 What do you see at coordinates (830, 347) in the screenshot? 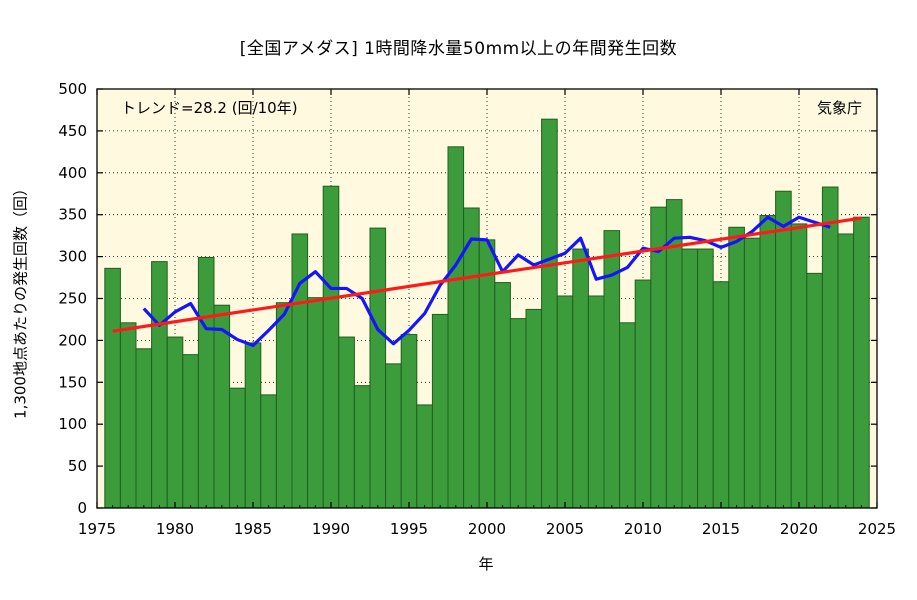
I see `bar-2022` at bounding box center [830, 347].